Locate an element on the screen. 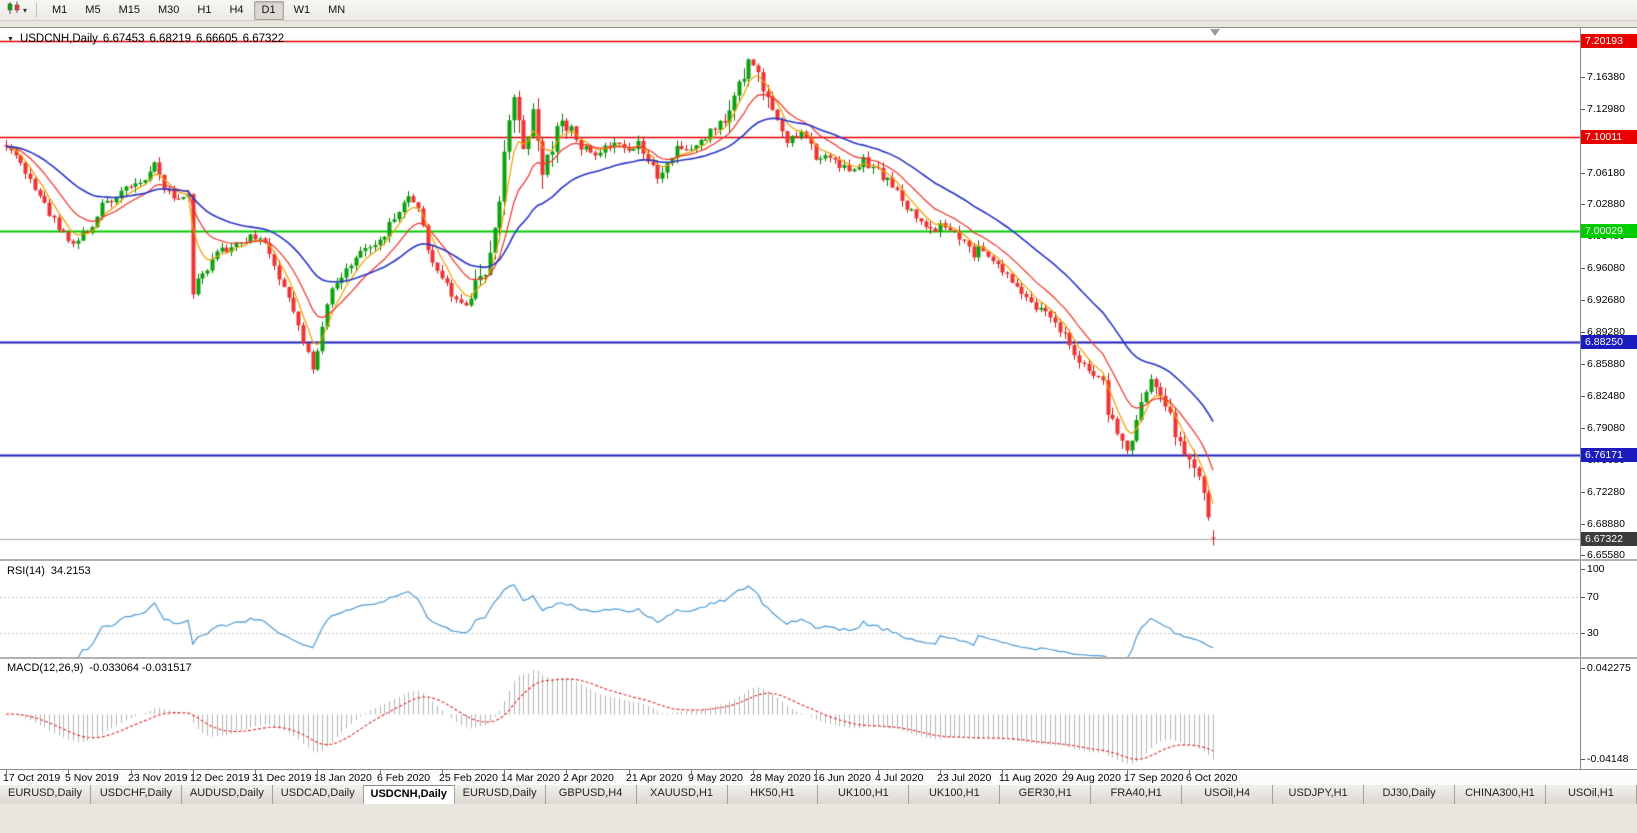 The height and width of the screenshot is (833, 1637). price-axis-tick-label: 7.12980 is located at coordinates (1603, 109).